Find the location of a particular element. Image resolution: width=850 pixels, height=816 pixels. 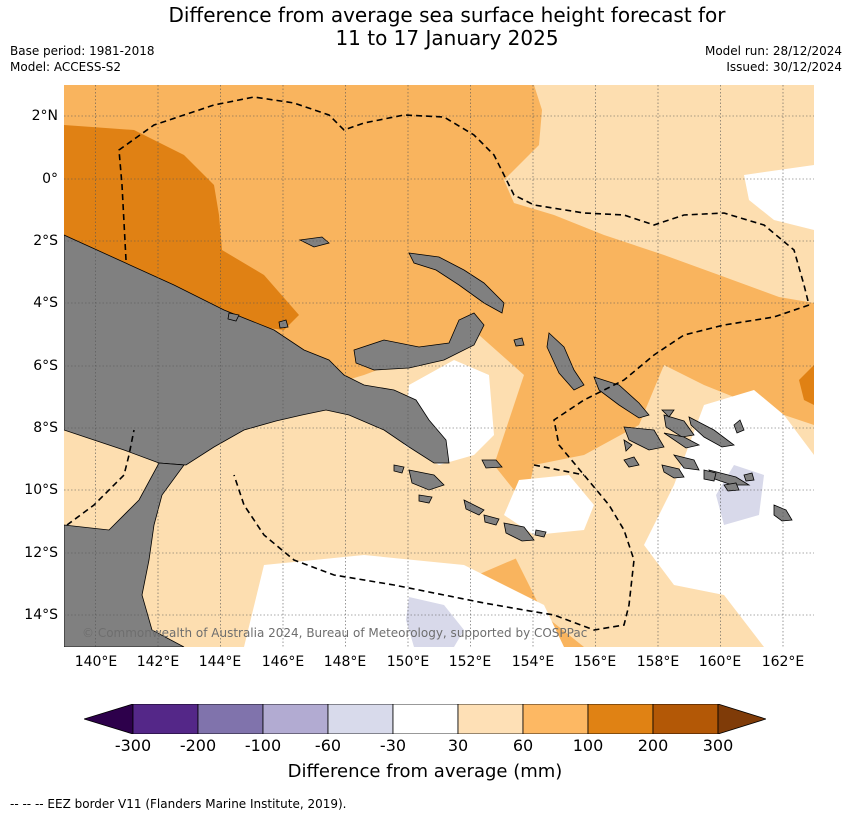

colorbar-bin-neg60-neg30 is located at coordinates (360, 719).